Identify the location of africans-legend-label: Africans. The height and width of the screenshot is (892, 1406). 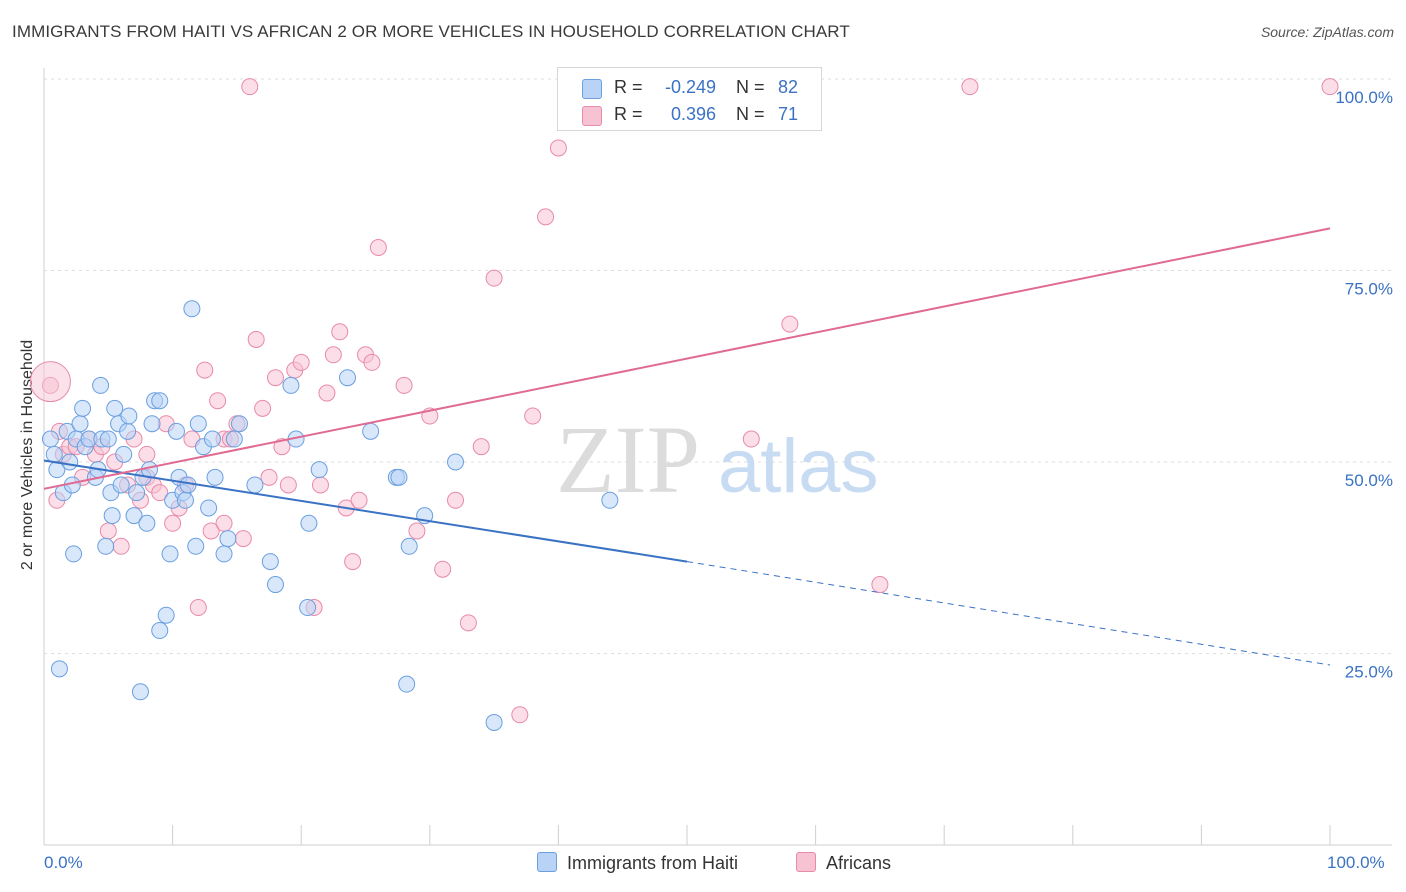
(859, 863).